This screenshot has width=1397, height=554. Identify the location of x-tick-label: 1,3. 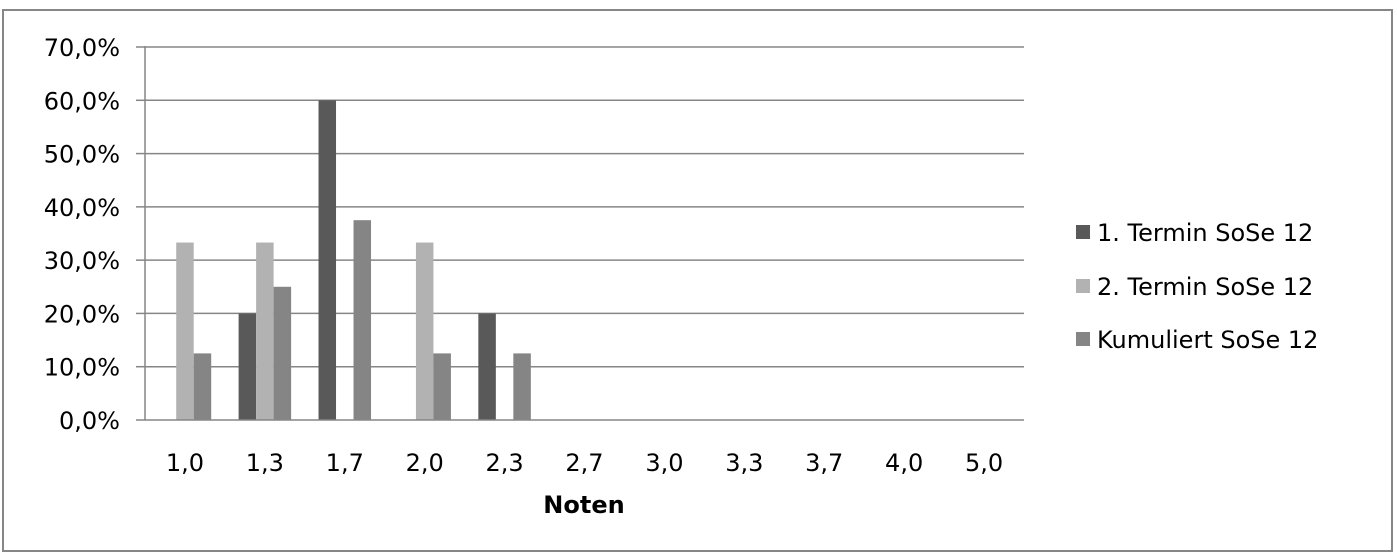
(265, 463).